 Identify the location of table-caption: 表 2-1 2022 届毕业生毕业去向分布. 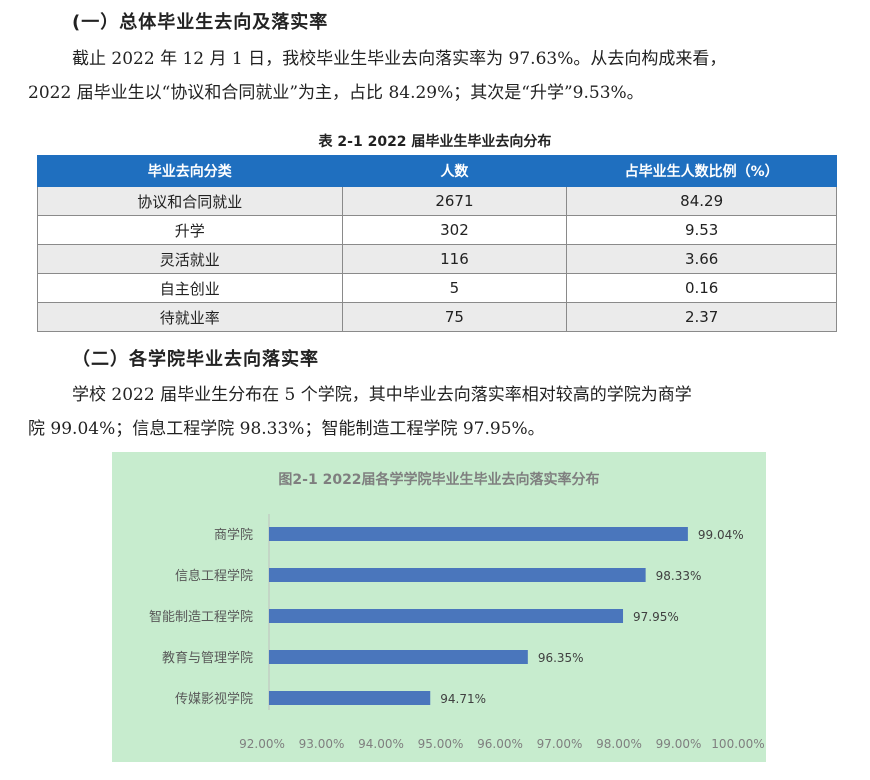
(435, 142).